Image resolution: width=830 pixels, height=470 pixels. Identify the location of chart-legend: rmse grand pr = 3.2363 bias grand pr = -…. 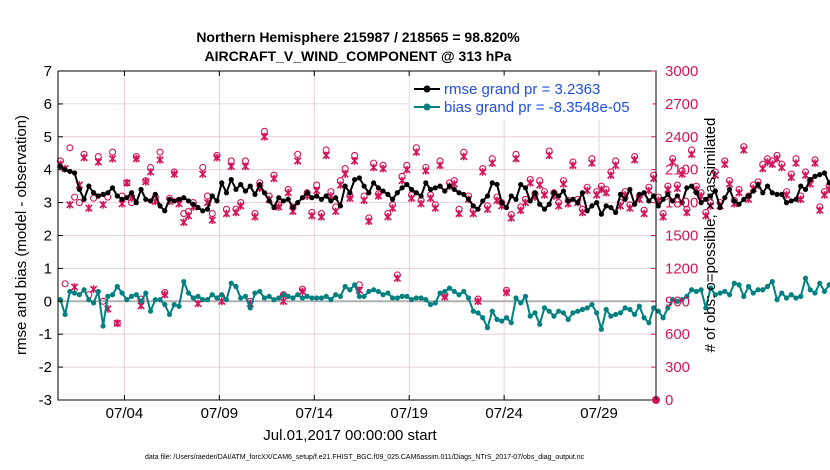
(531, 97).